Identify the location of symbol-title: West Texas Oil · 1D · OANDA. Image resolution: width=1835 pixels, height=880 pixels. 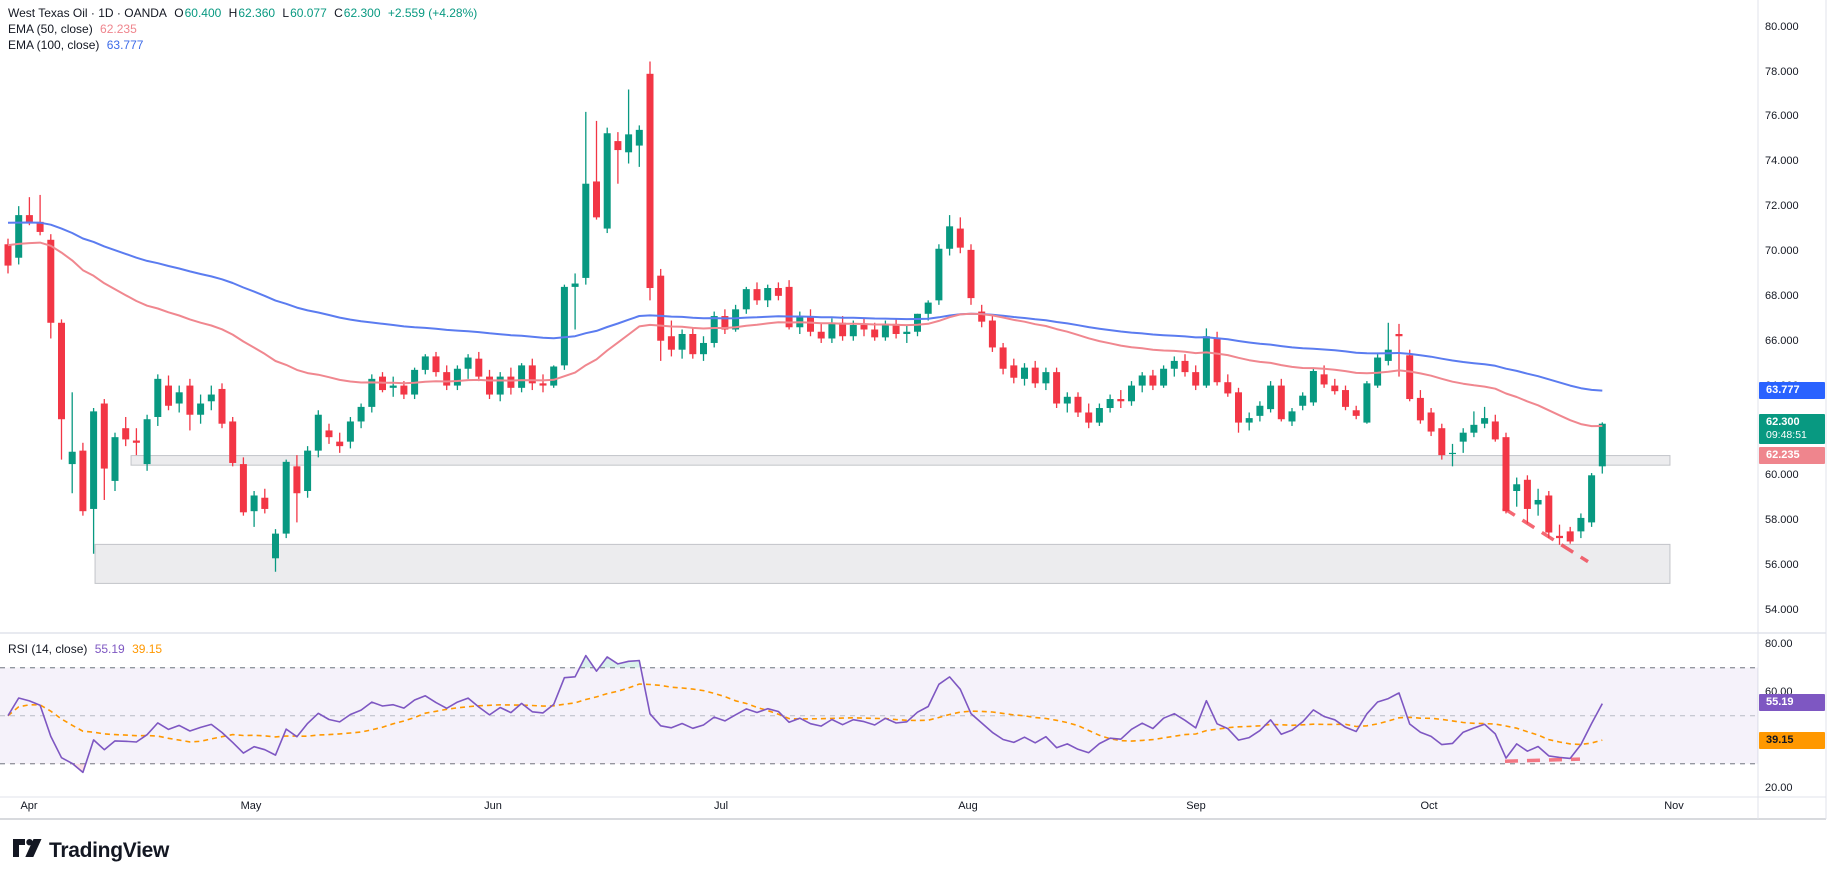
(87, 13).